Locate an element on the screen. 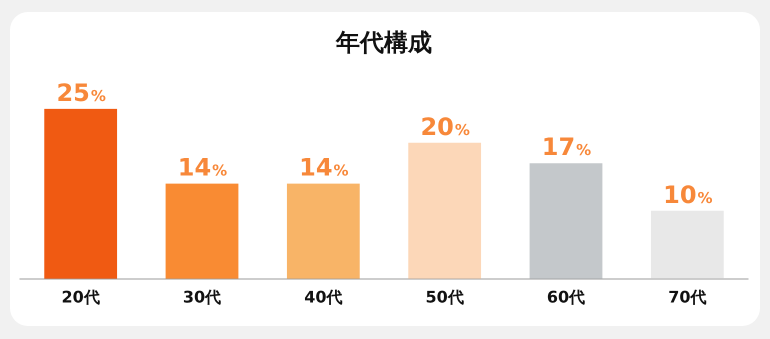 The width and height of the screenshot is (770, 339). data-label: 10% is located at coordinates (688, 194).